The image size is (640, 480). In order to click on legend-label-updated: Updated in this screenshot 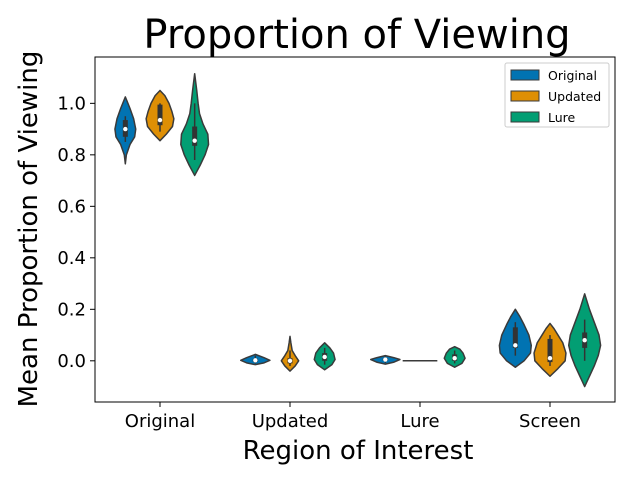, I will do `click(574, 96)`.